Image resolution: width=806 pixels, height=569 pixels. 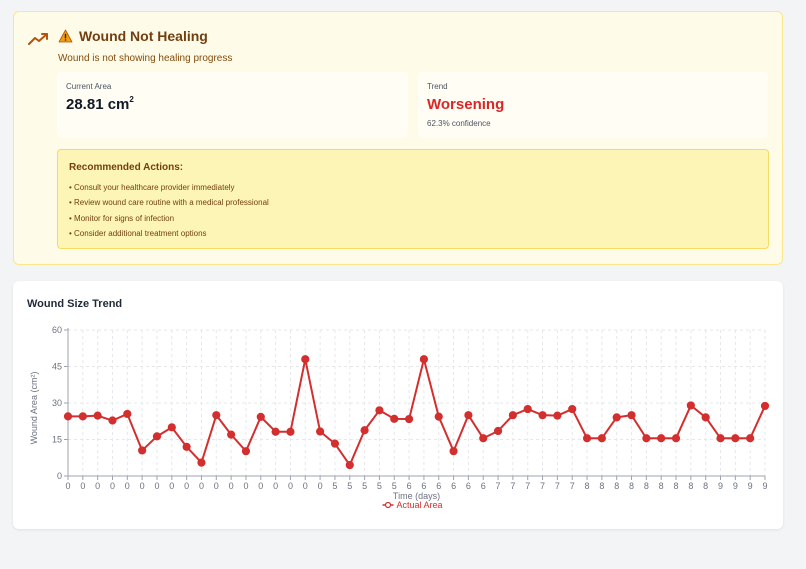 I want to click on current-area-label: Current Area, so click(x=89, y=86).